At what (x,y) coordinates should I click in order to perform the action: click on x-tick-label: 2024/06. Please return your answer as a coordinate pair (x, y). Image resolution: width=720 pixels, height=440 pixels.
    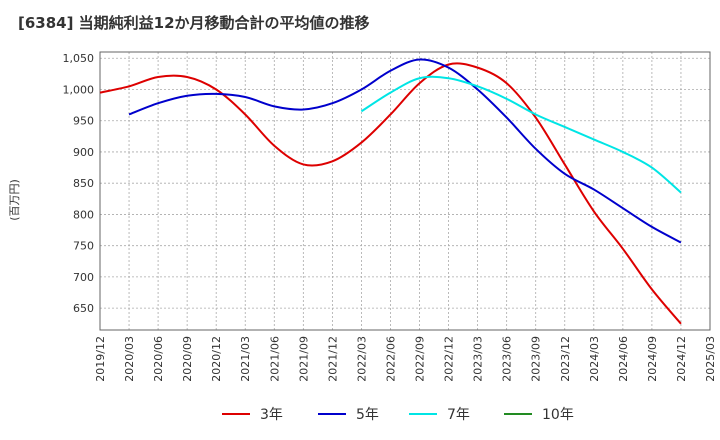
    Looking at the image, I should click on (623, 359).